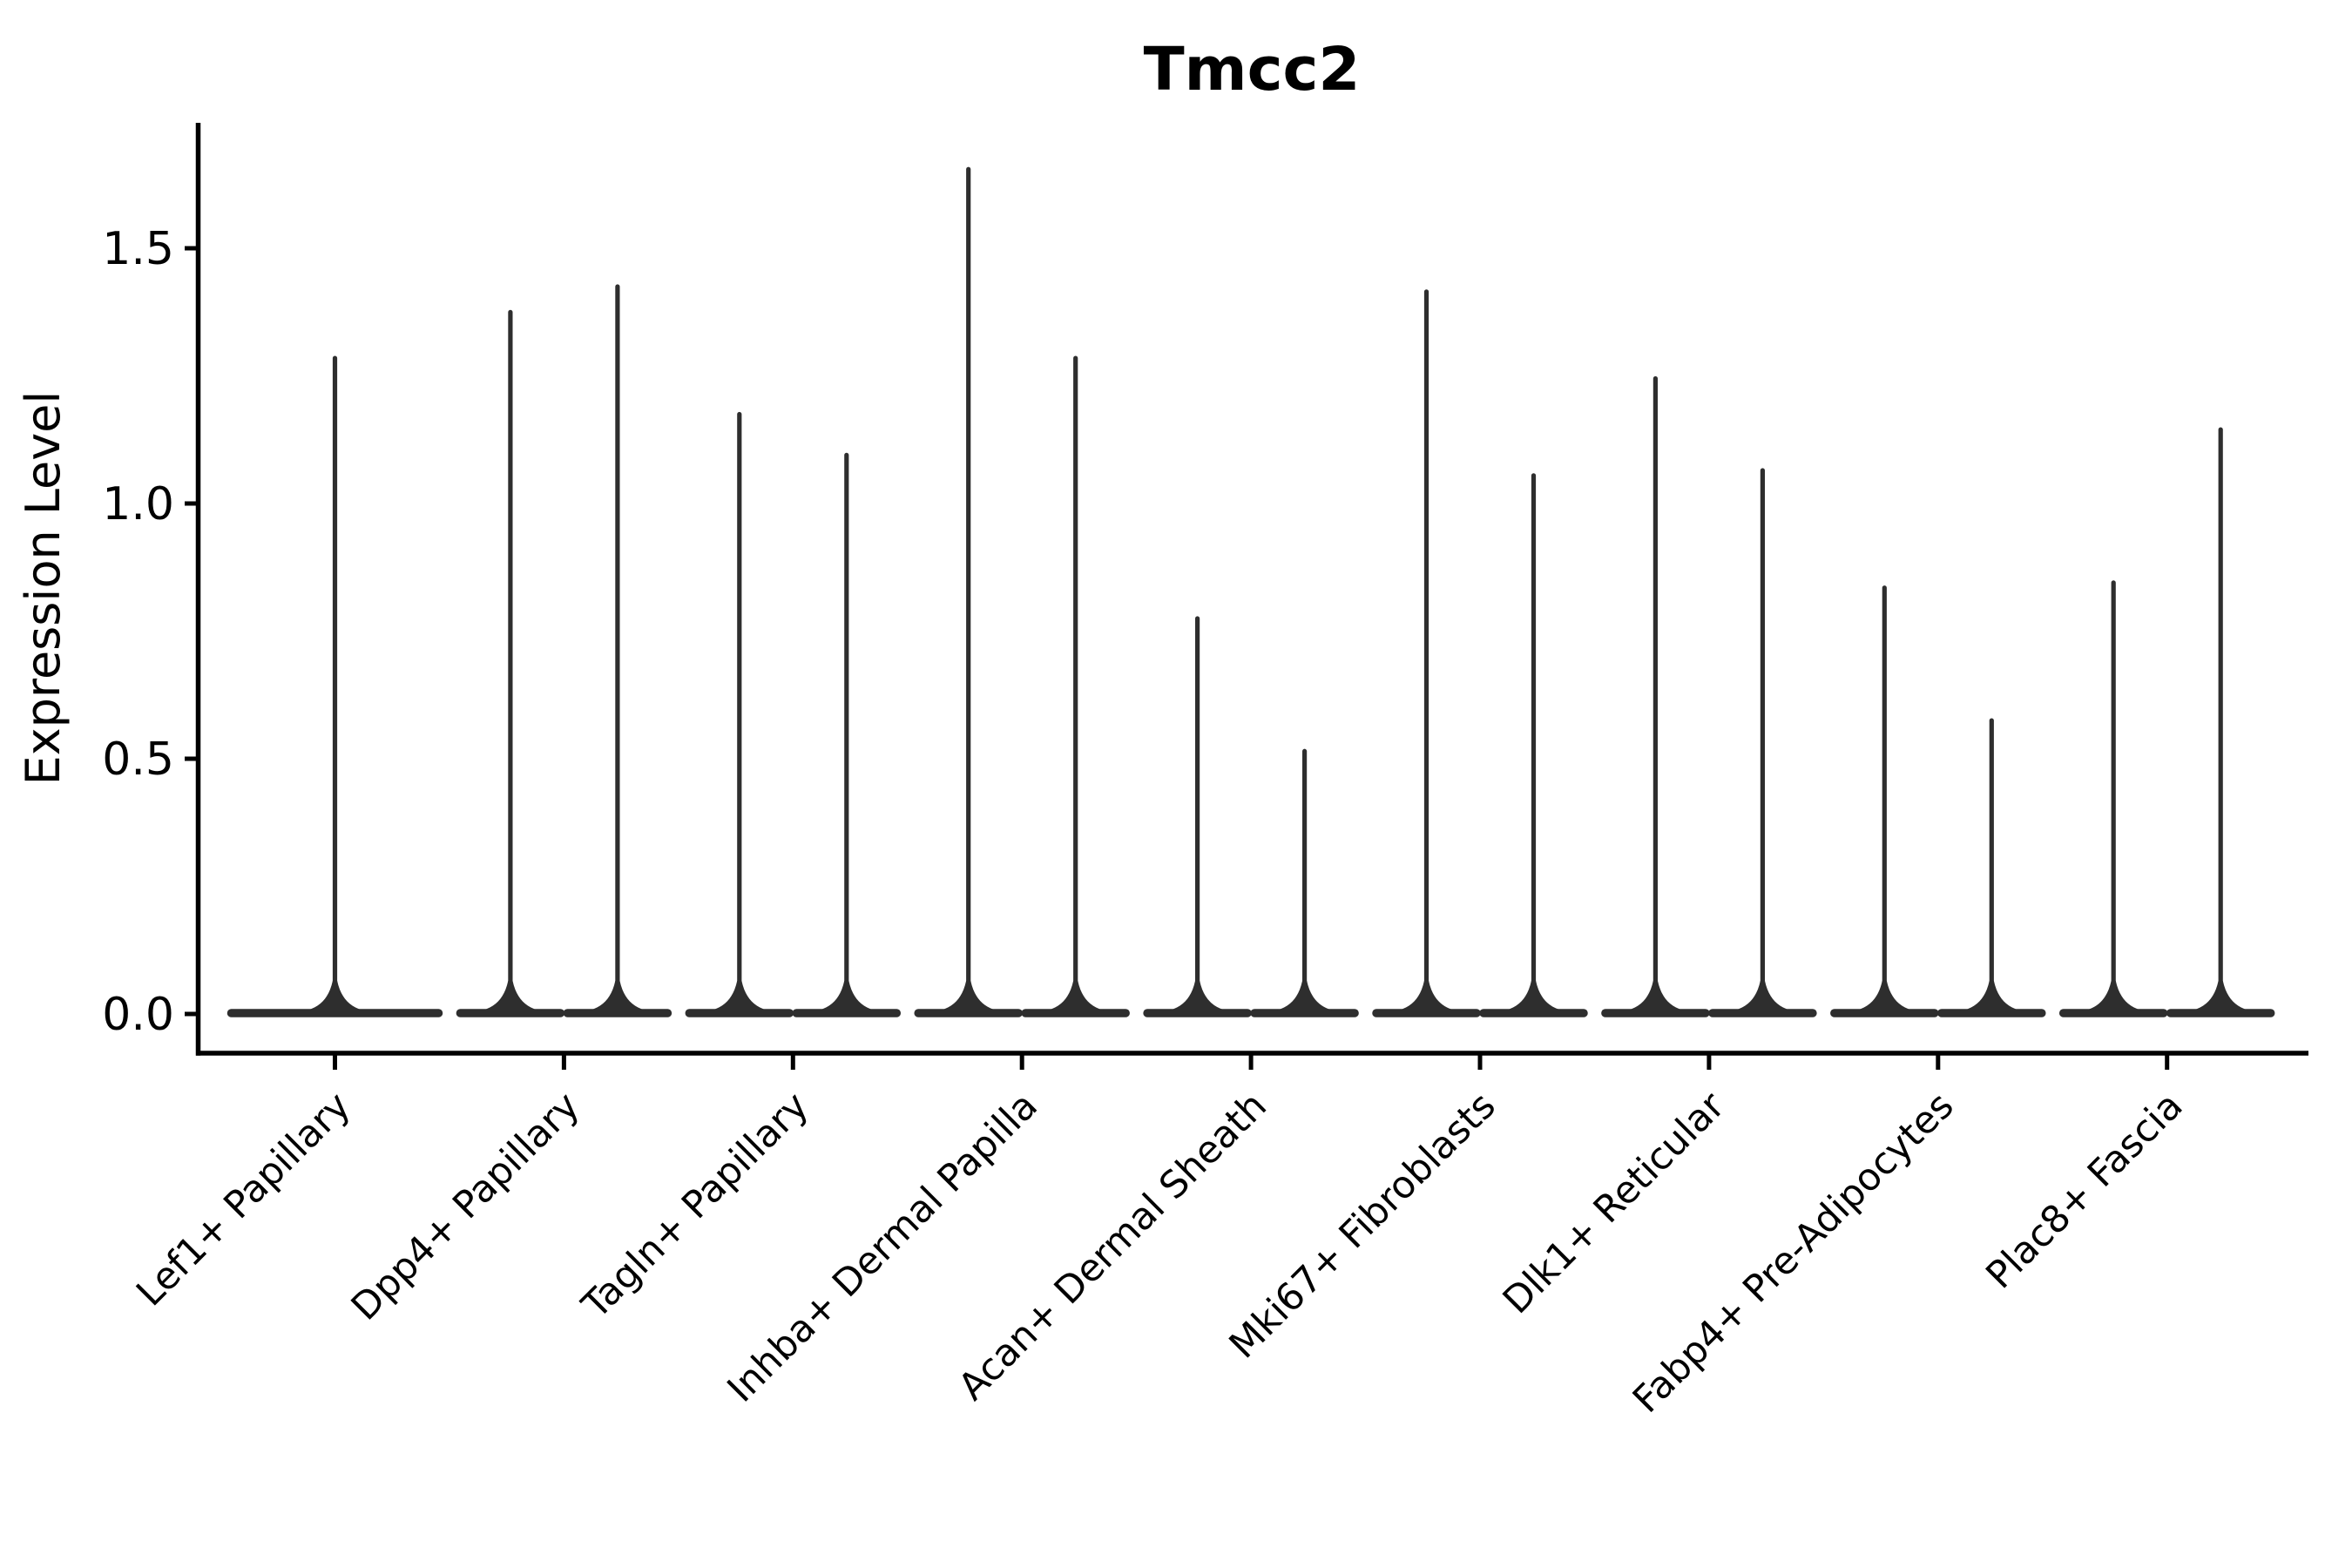  Describe the element at coordinates (138, 249) in the screenshot. I see `y-tick-label: 1.5` at that location.